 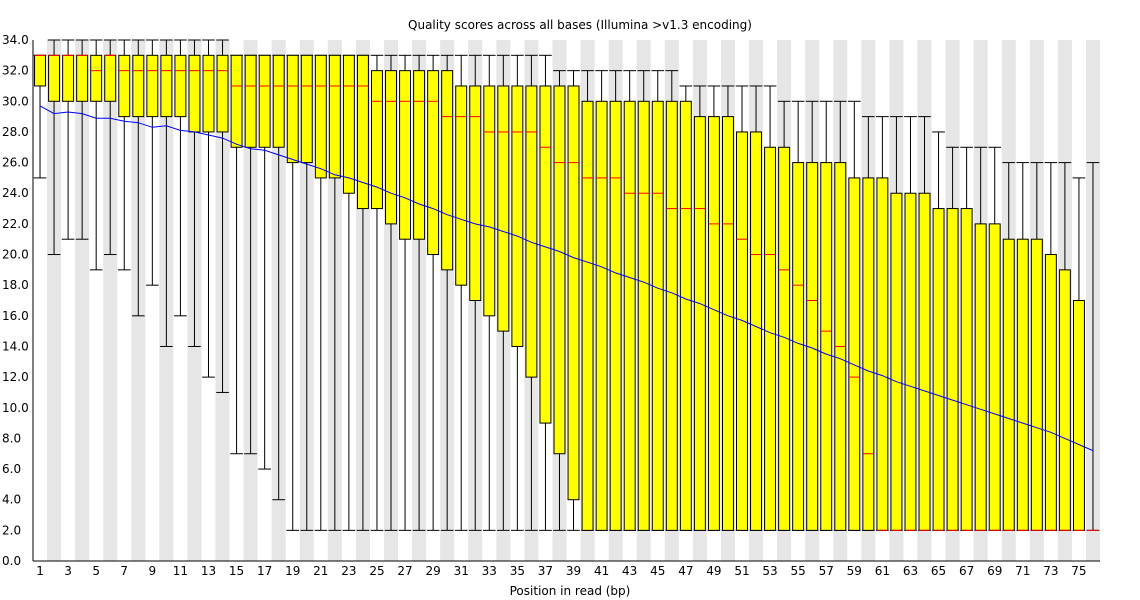 What do you see at coordinates (11, 530) in the screenshot?
I see `y-tick-label: 2.0` at bounding box center [11, 530].